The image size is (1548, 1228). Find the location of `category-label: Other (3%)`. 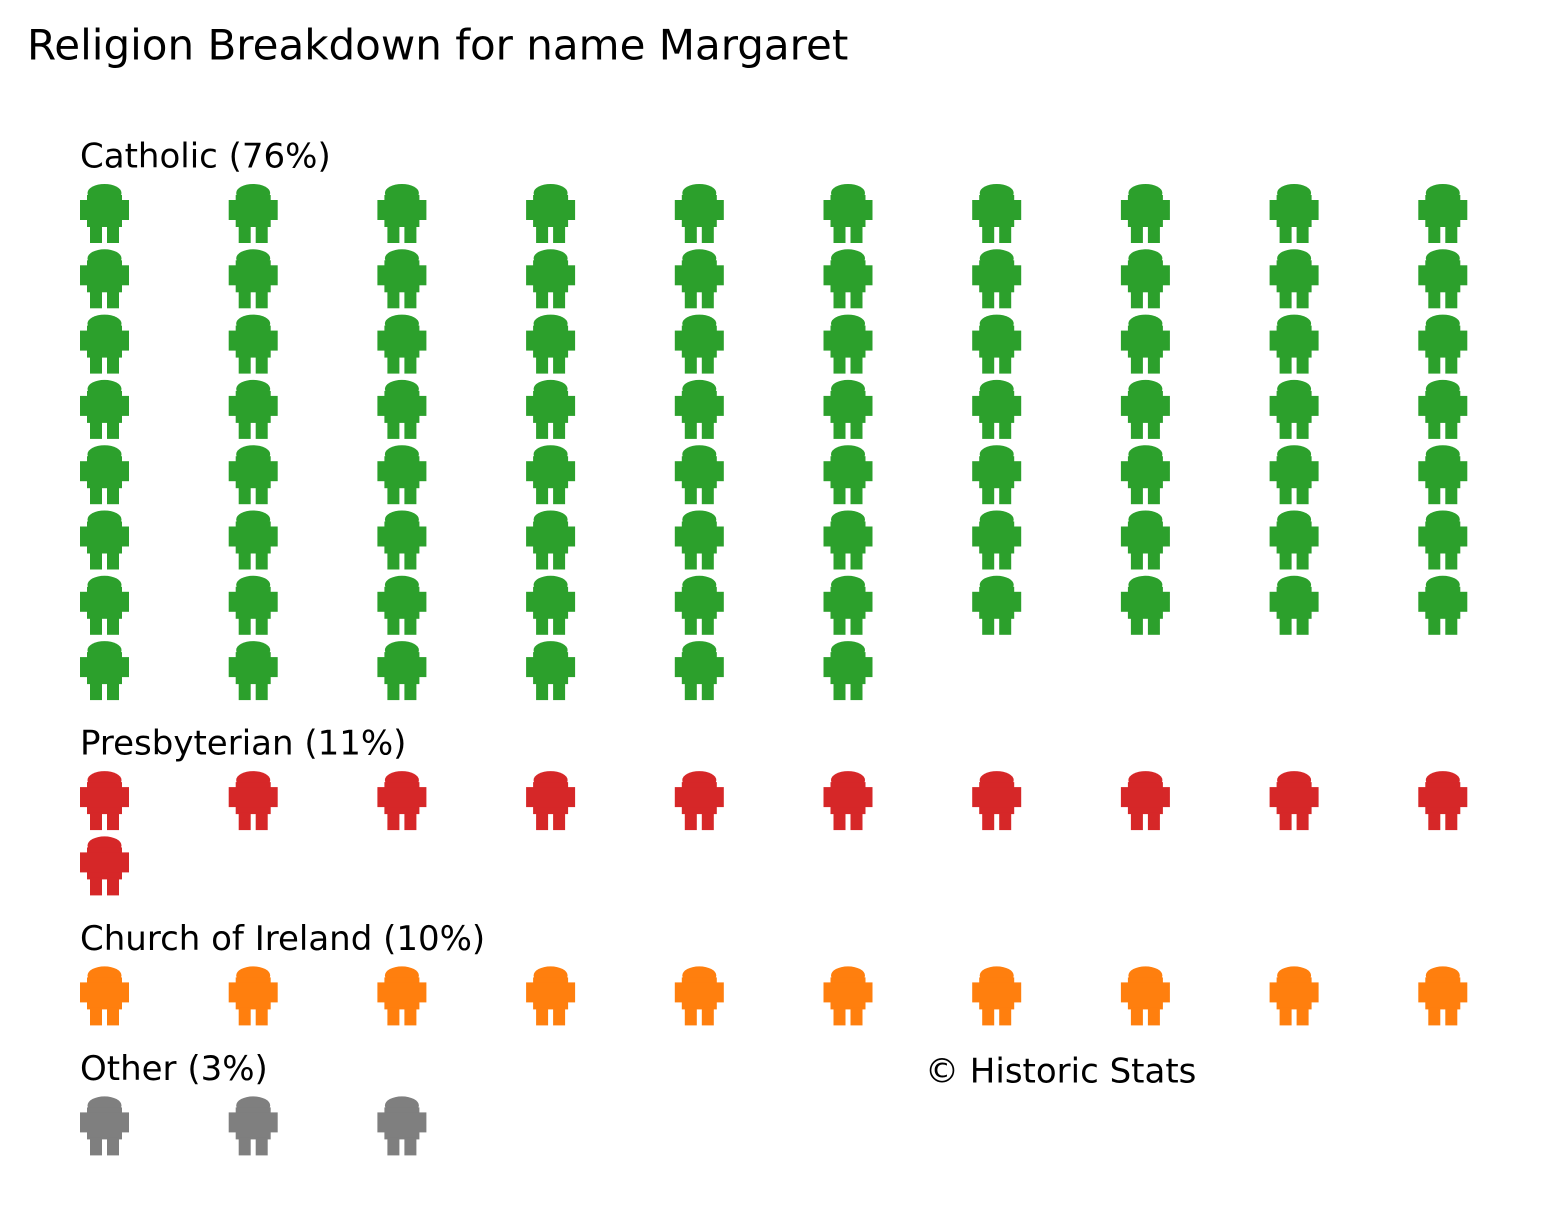

category-label: Other (3%) is located at coordinates (174, 1069).